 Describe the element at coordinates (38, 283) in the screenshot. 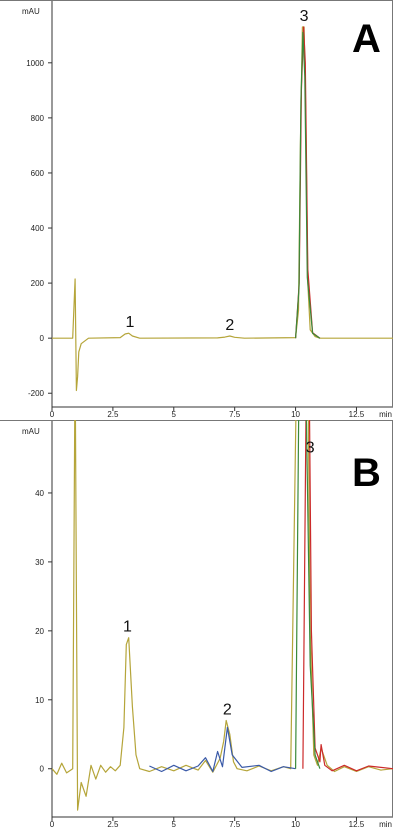

I see `y-tick-label: 200` at that location.